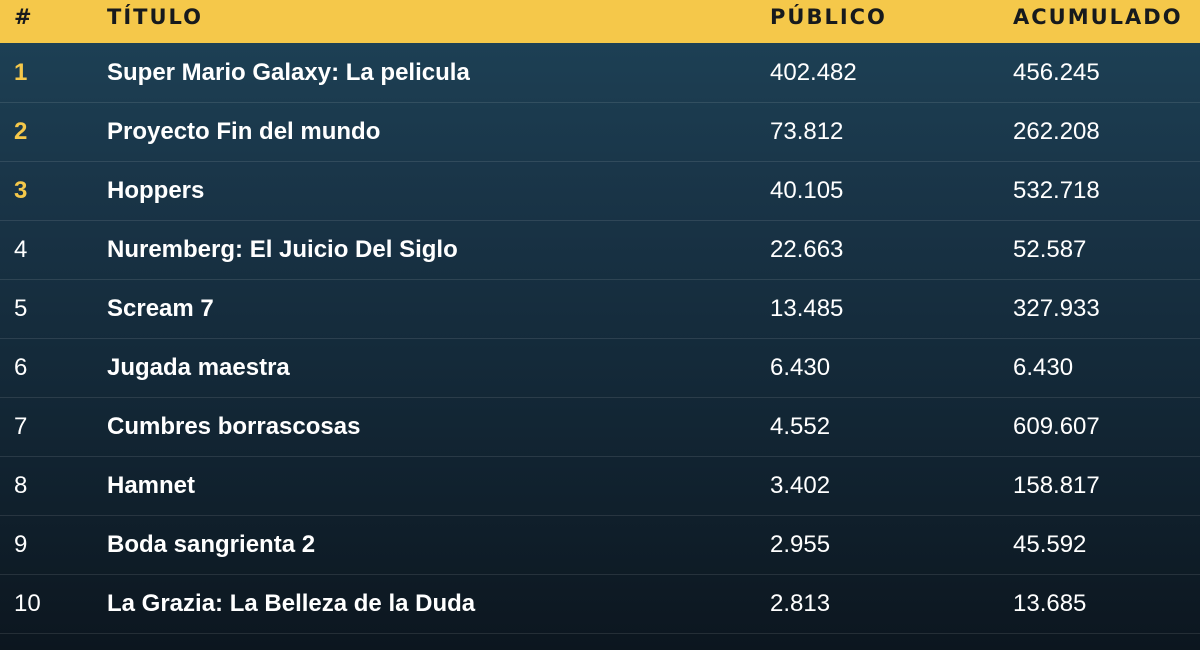 The height and width of the screenshot is (650, 1200). What do you see at coordinates (813, 72) in the screenshot?
I see `public-cell: 402.482` at bounding box center [813, 72].